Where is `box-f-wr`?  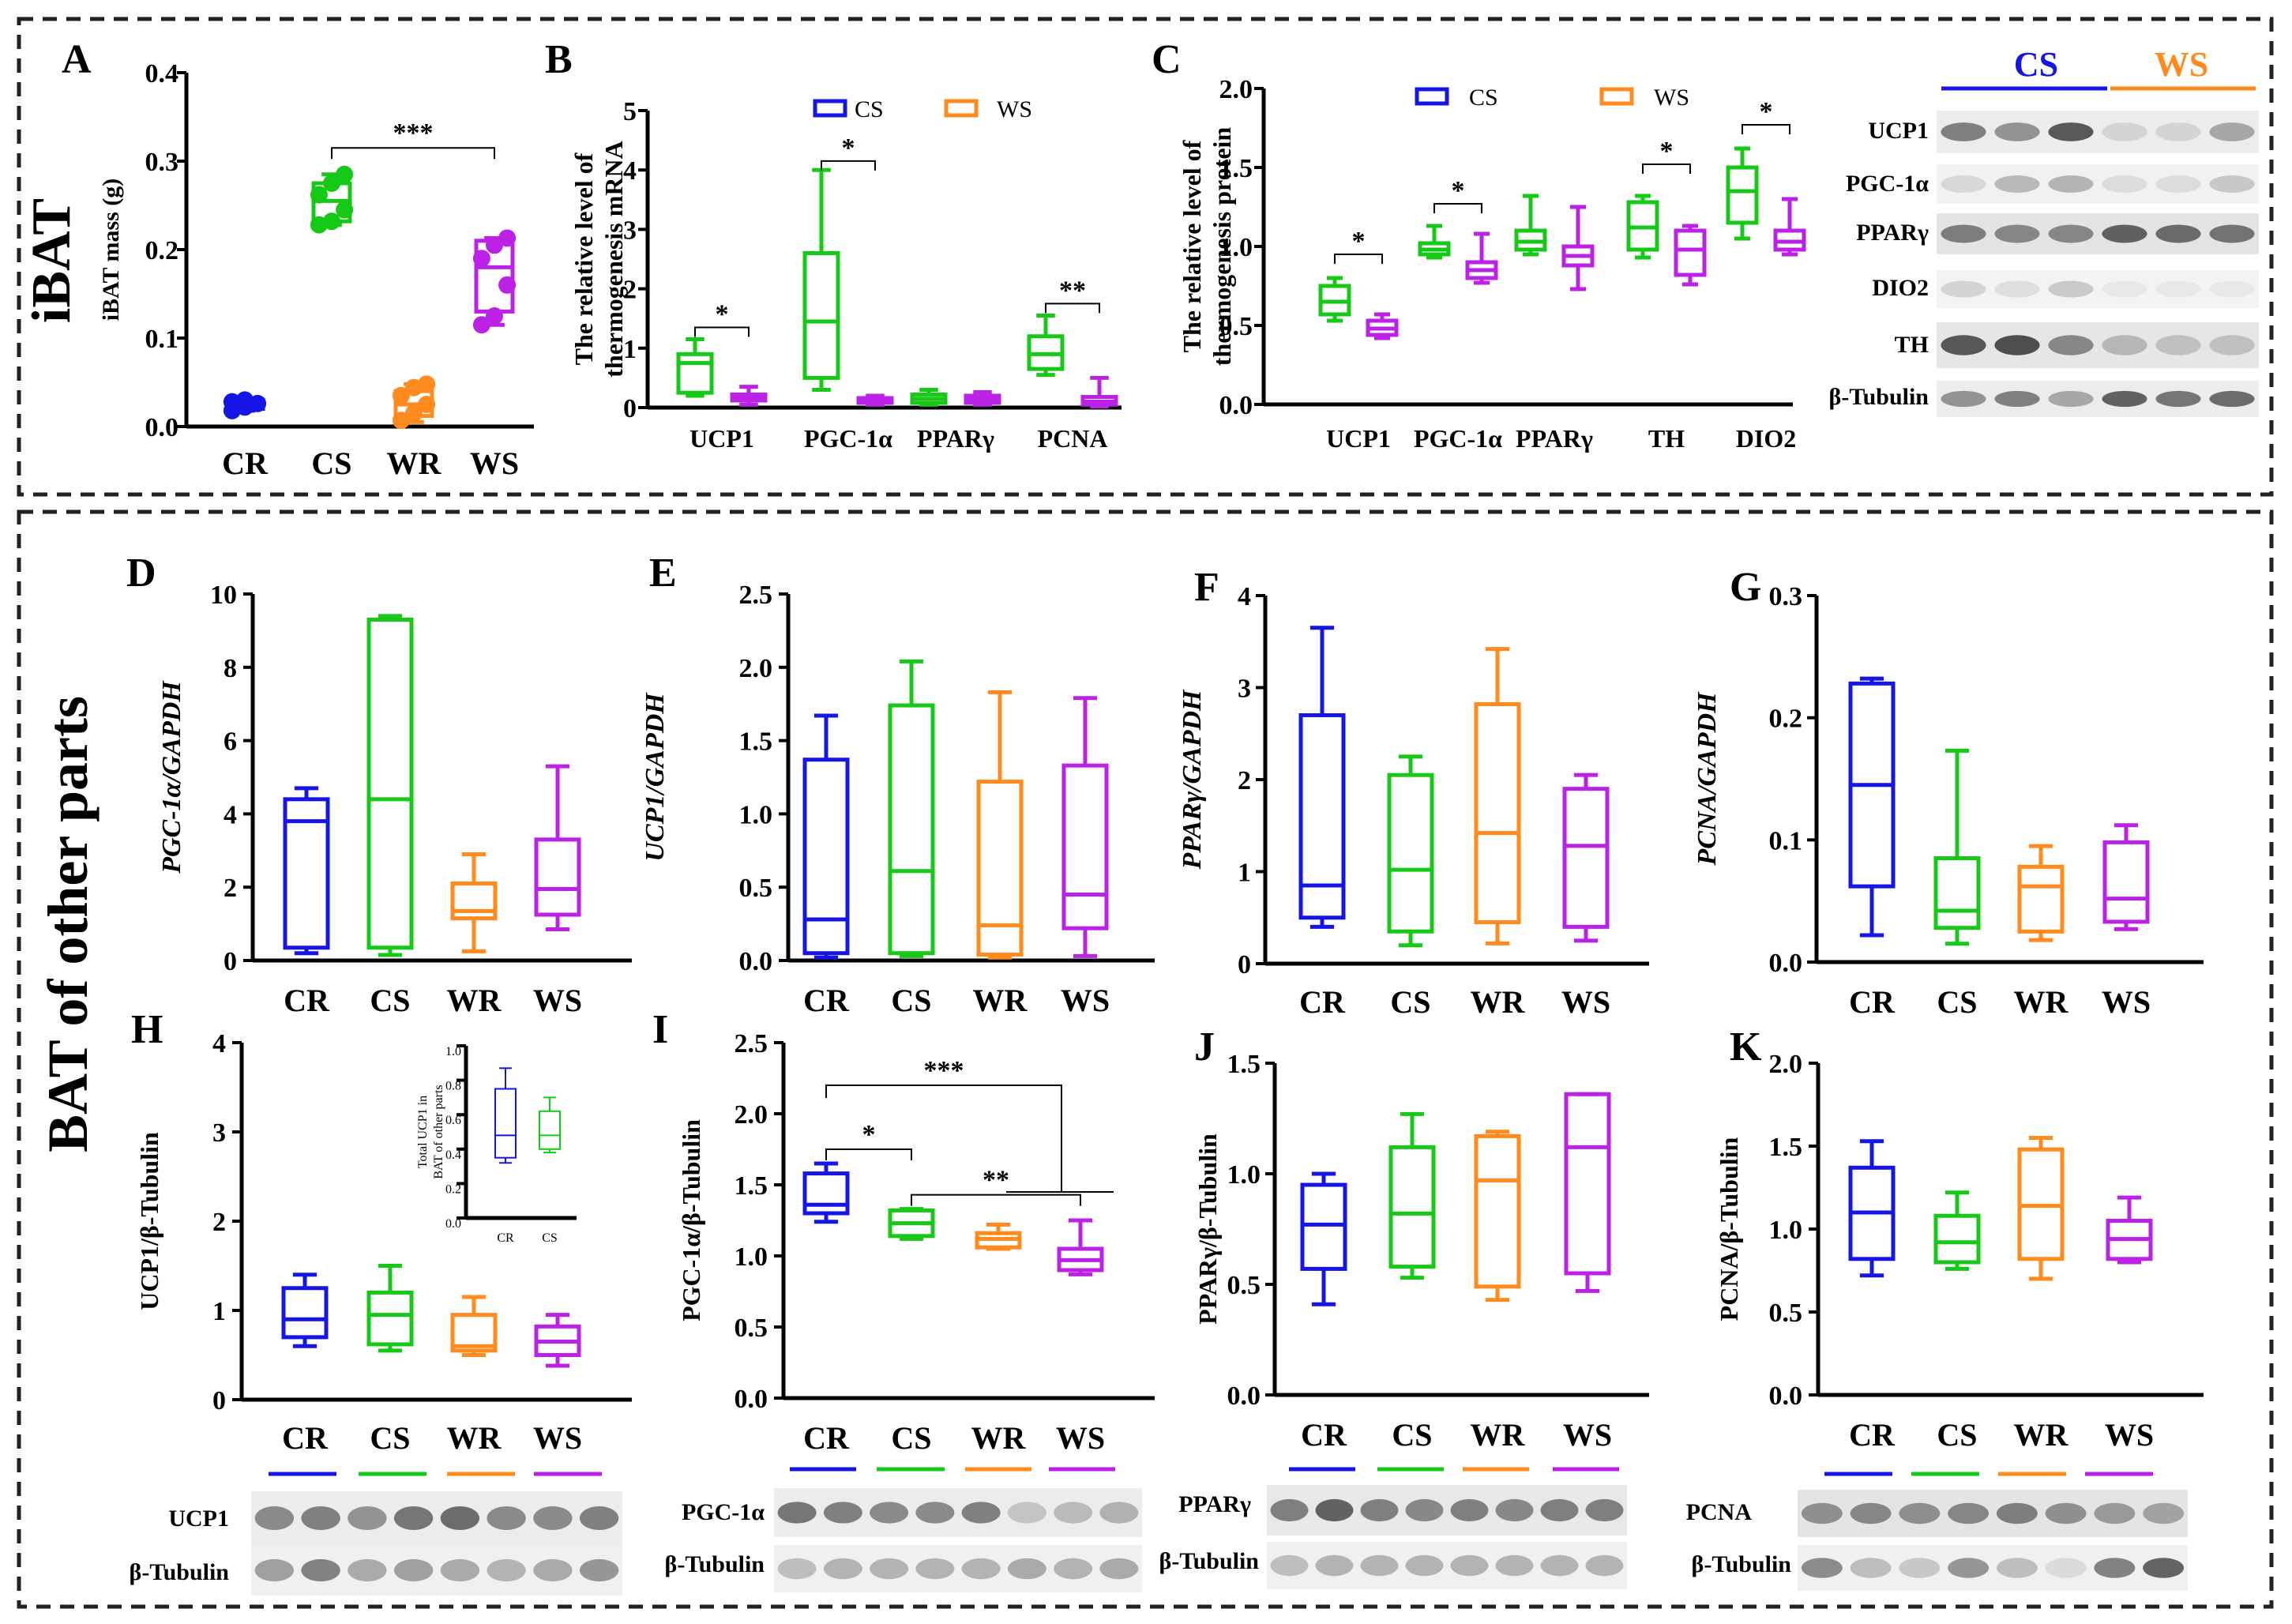
box-f-wr is located at coordinates (1497, 796).